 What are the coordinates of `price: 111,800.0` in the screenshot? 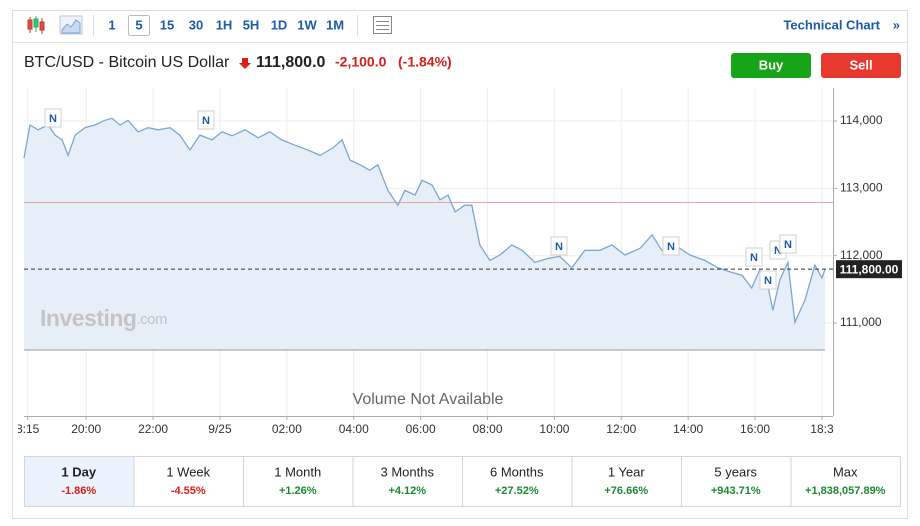 It's located at (291, 62).